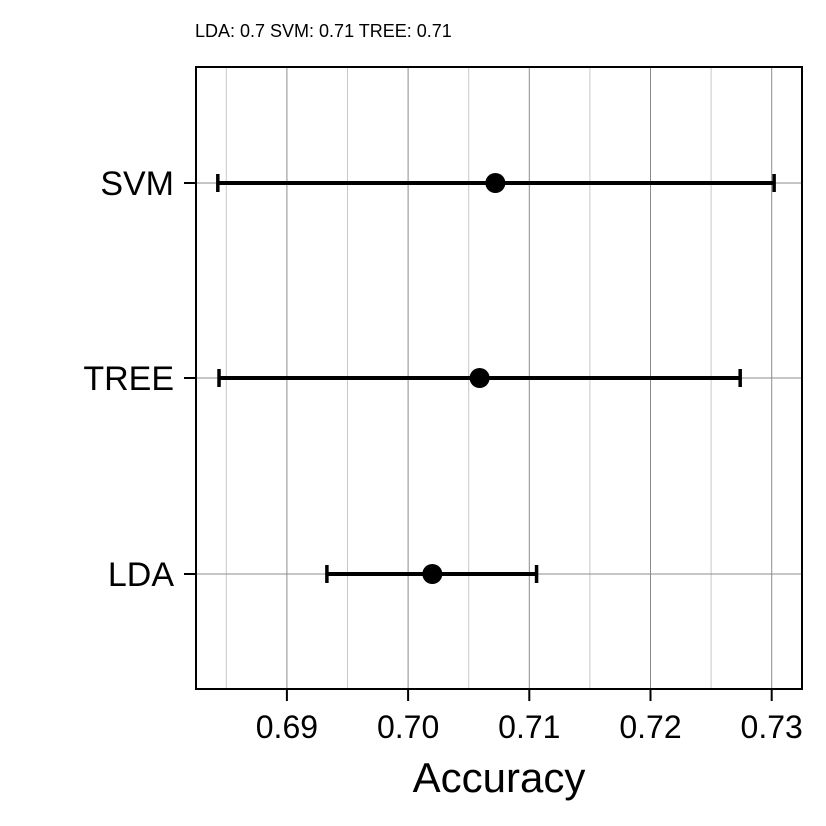 Image resolution: width=826 pixels, height=826 pixels. I want to click on point-svm, so click(495, 183).